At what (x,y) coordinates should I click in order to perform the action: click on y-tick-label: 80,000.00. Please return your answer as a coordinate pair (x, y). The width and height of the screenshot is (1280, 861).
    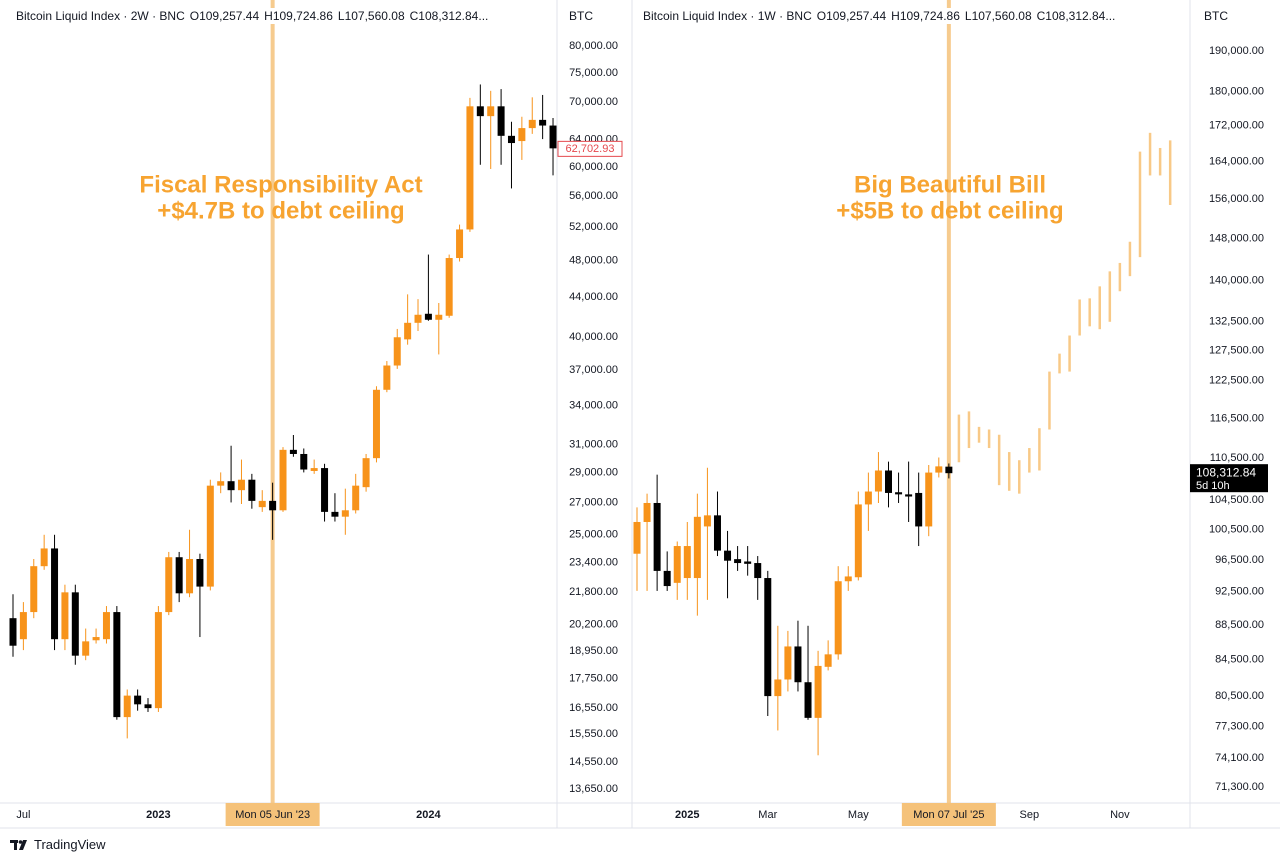
    Looking at the image, I should click on (593, 46).